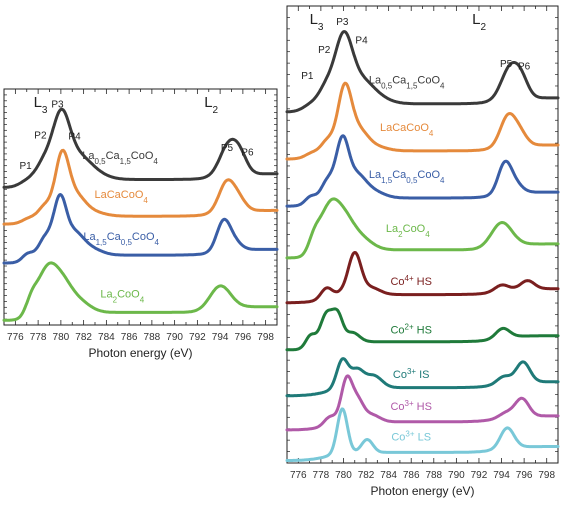 This screenshot has width=564, height=510. I want to click on series-line-co3-ls, so click(422, 434).